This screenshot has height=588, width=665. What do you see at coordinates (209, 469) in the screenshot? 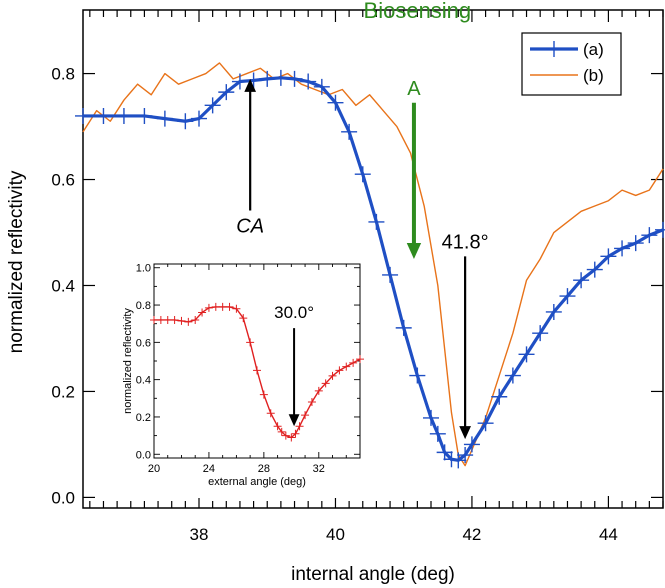
I see `inset-x-tick-label: 24` at bounding box center [209, 469].